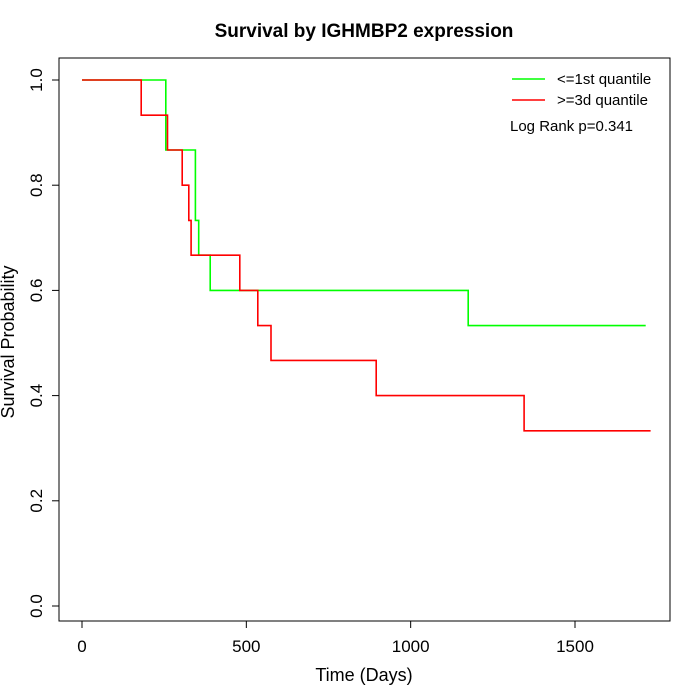  I want to click on y-axis: 0.0 0.2 0.4 0.6 0.8 1.0, so click(43, 343).